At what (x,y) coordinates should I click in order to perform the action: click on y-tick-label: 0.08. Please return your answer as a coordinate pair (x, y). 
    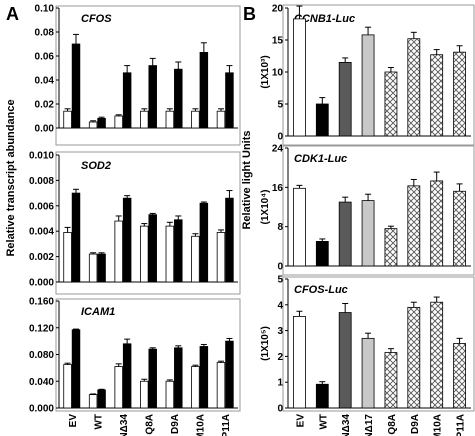
    Looking at the image, I should click on (45, 33).